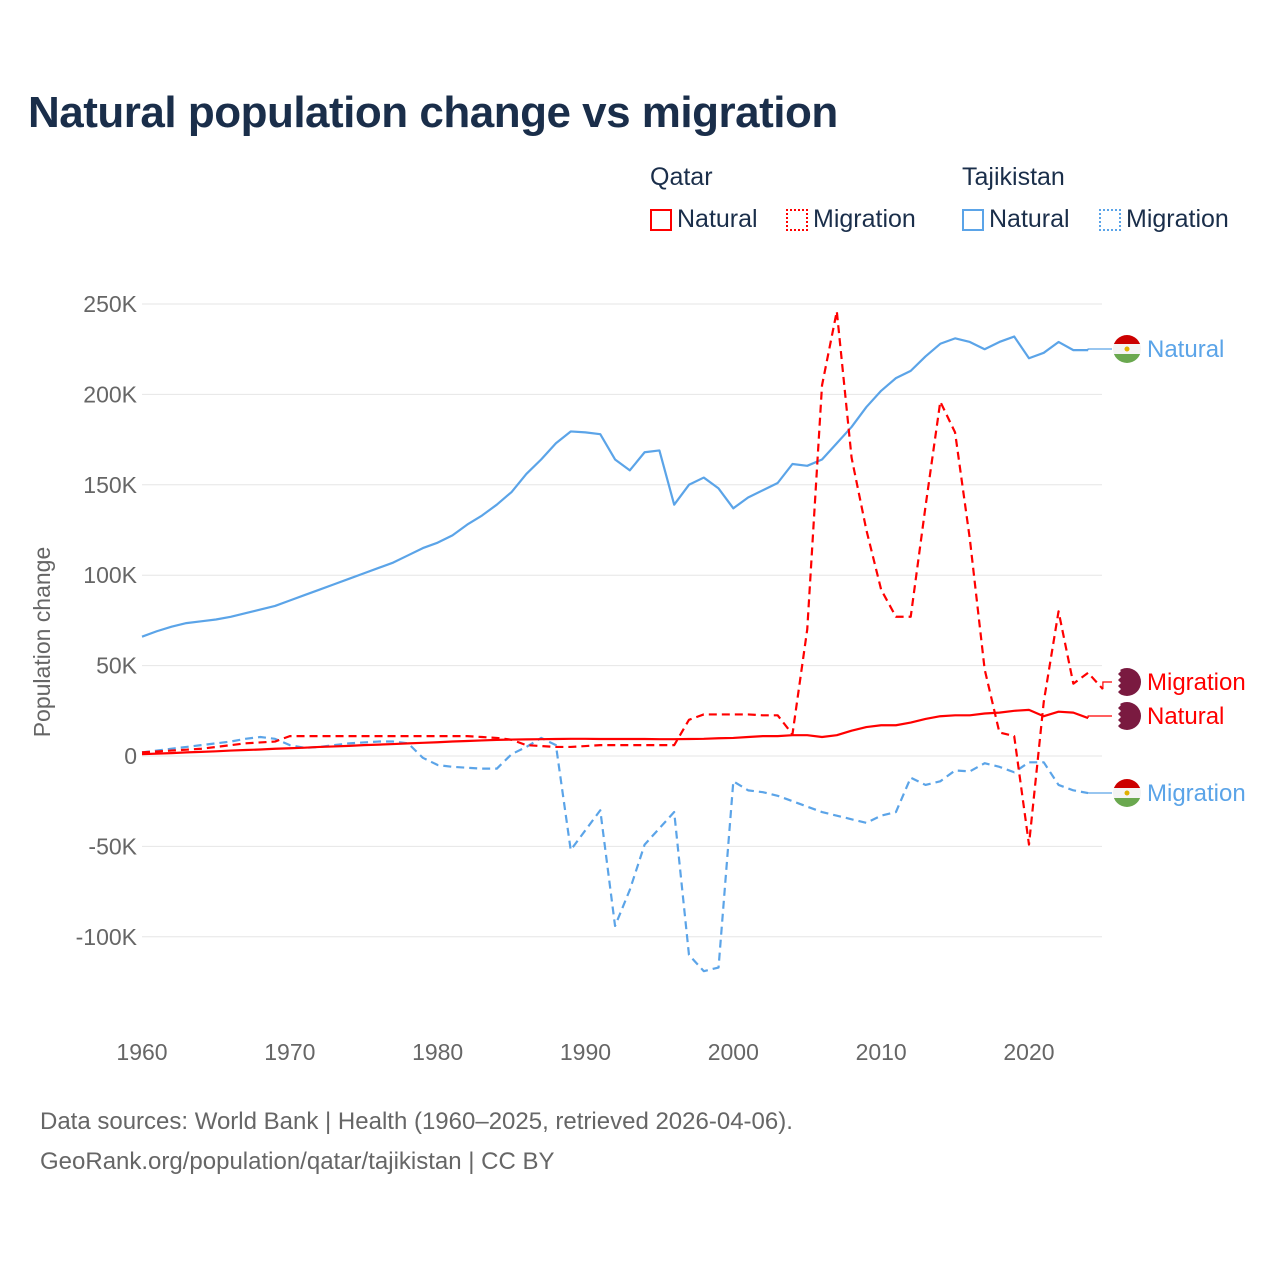 This screenshot has width=1280, height=1280. I want to click on y-tick-label: -50K, so click(112, 846).